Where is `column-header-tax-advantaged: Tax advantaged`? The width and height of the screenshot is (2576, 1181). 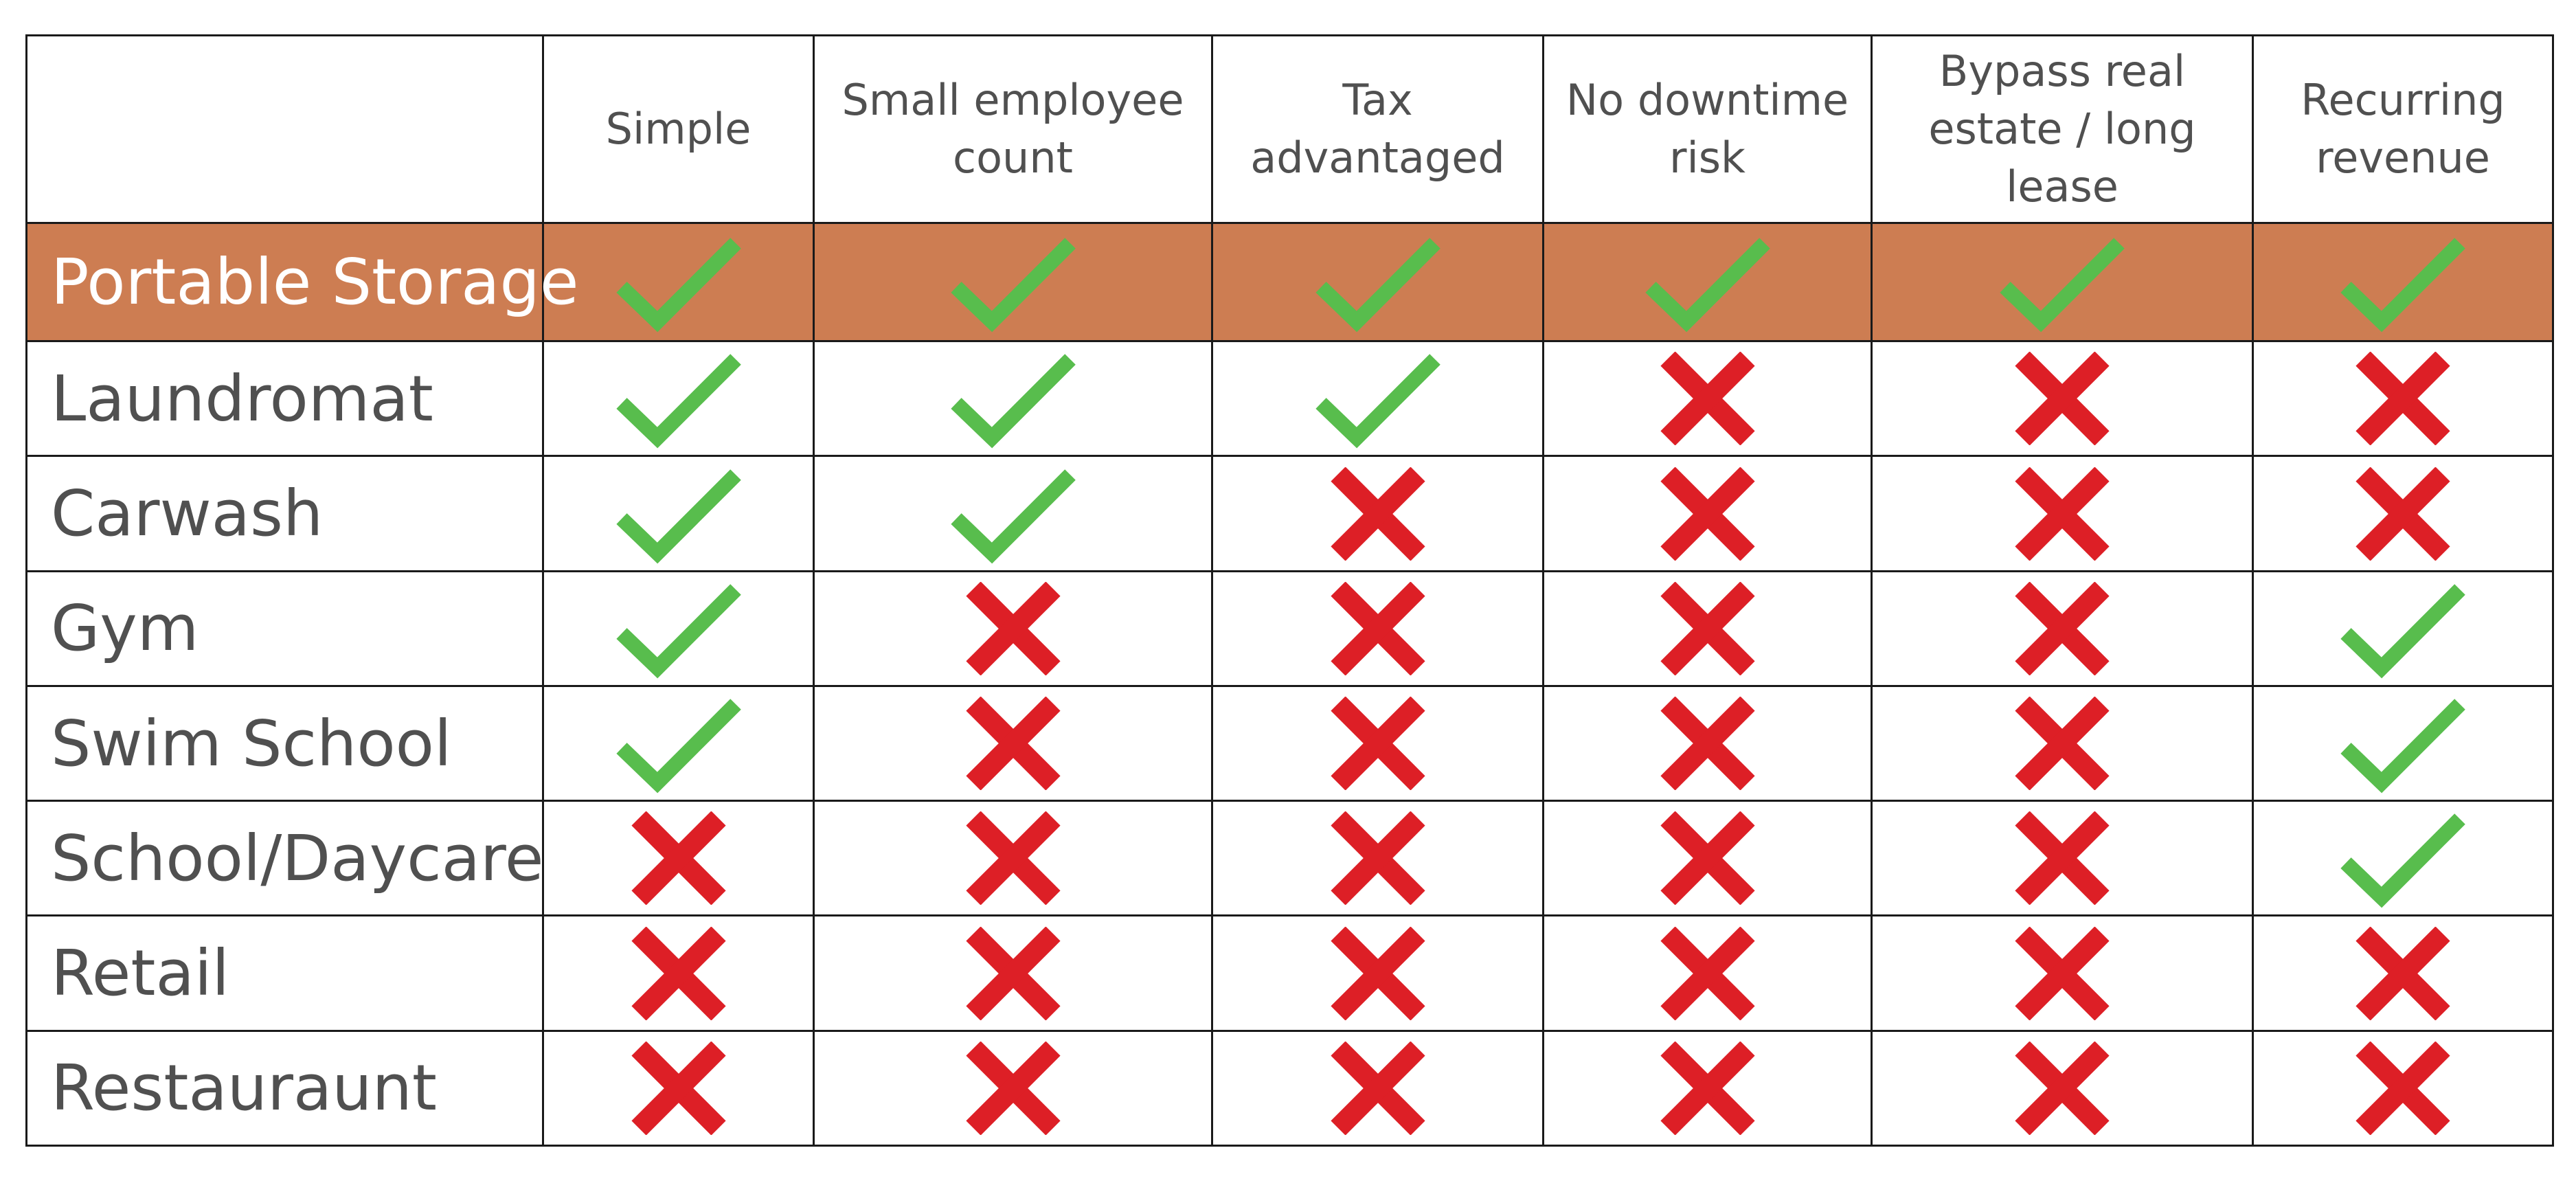 column-header-tax-advantaged: Tax advantaged is located at coordinates (1377, 129).